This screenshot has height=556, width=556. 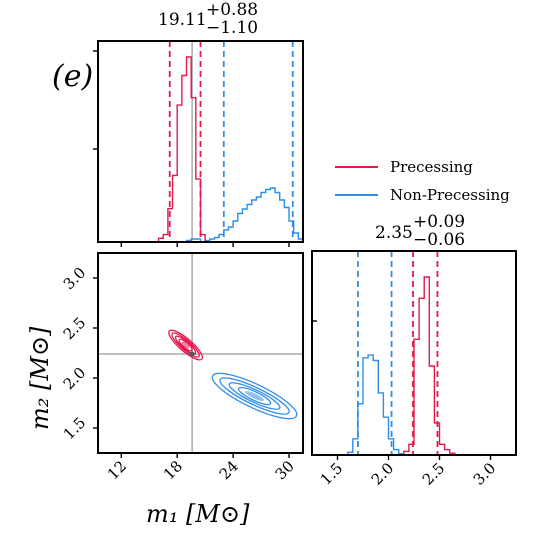 I want to click on joint-xtick-label-0: 12, so click(x=117, y=470).